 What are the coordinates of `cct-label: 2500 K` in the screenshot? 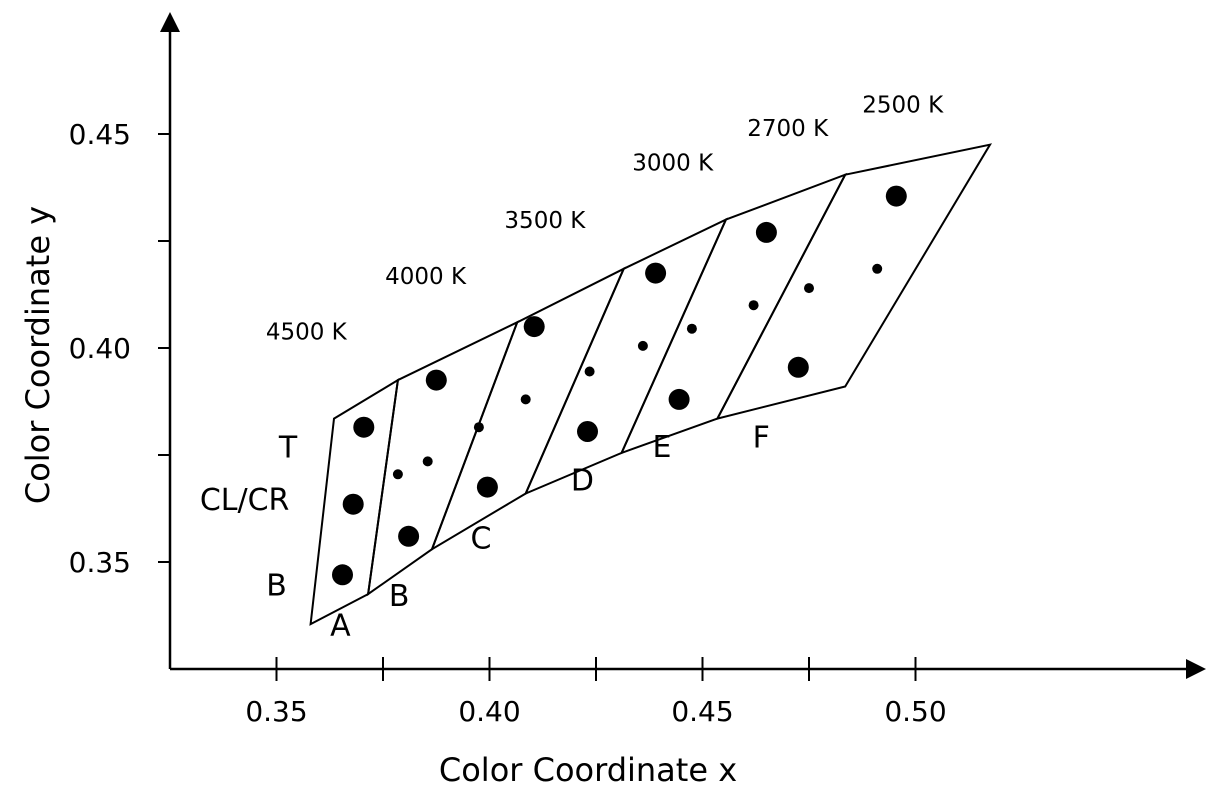 It's located at (903, 106).